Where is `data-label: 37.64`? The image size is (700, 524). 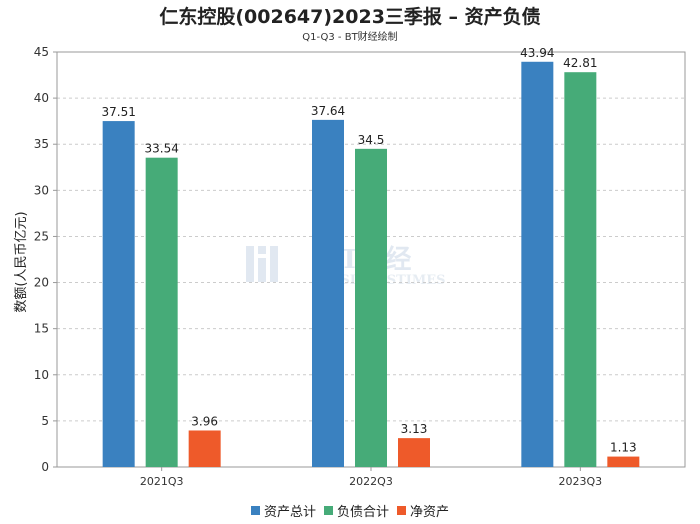
data-label: 37.64 is located at coordinates (328, 111).